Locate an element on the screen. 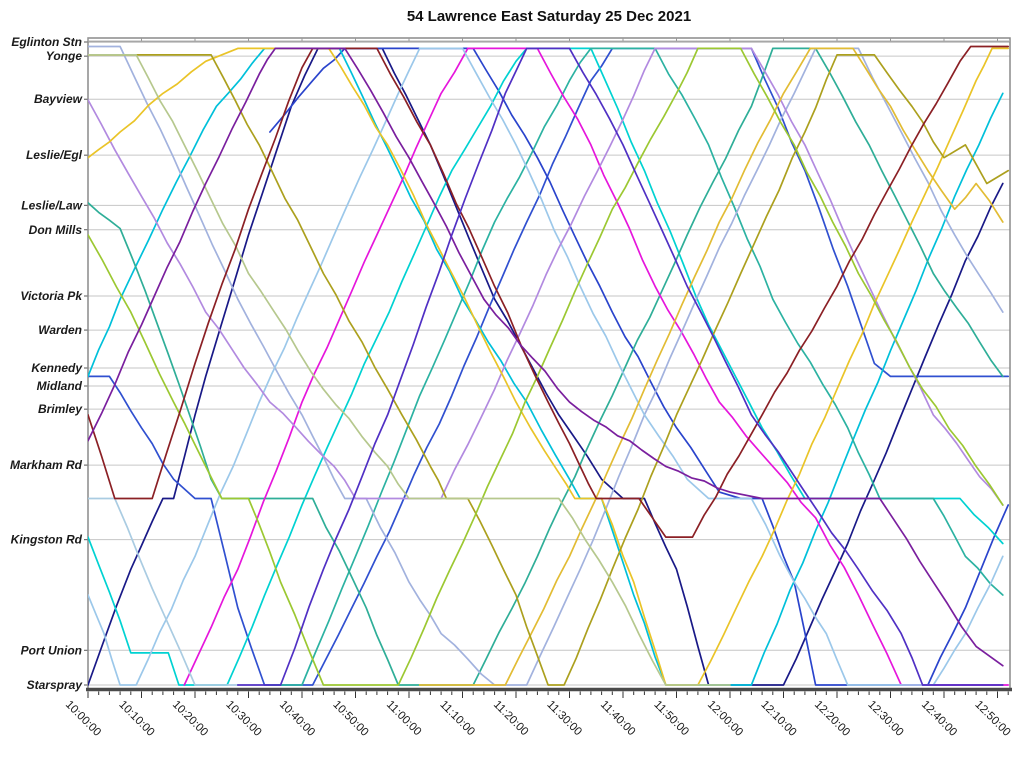 The image size is (1024, 759). x-tick-label: 11:10:00 is located at coordinates (457, 719).